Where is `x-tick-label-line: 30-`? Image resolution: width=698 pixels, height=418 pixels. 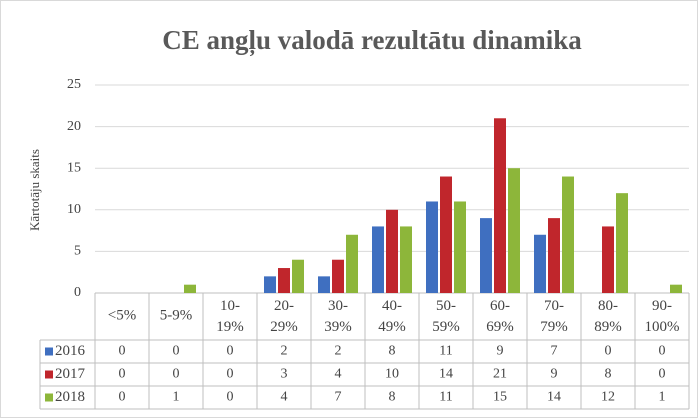
x-tick-label-line: 30- is located at coordinates (338, 306).